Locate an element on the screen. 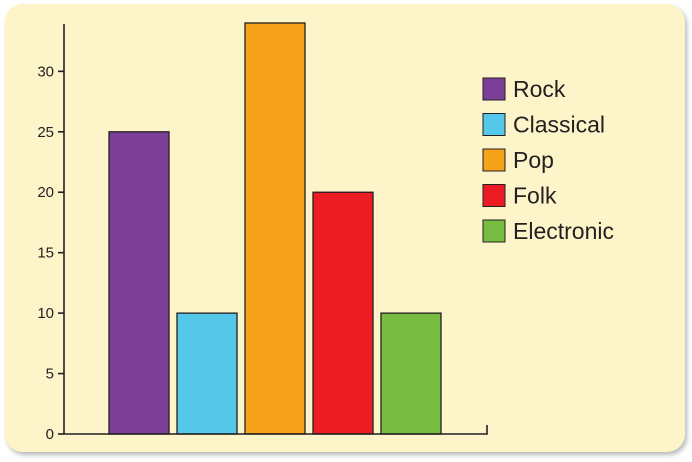 The height and width of the screenshot is (462, 692). bar-rock is located at coordinates (139, 283).